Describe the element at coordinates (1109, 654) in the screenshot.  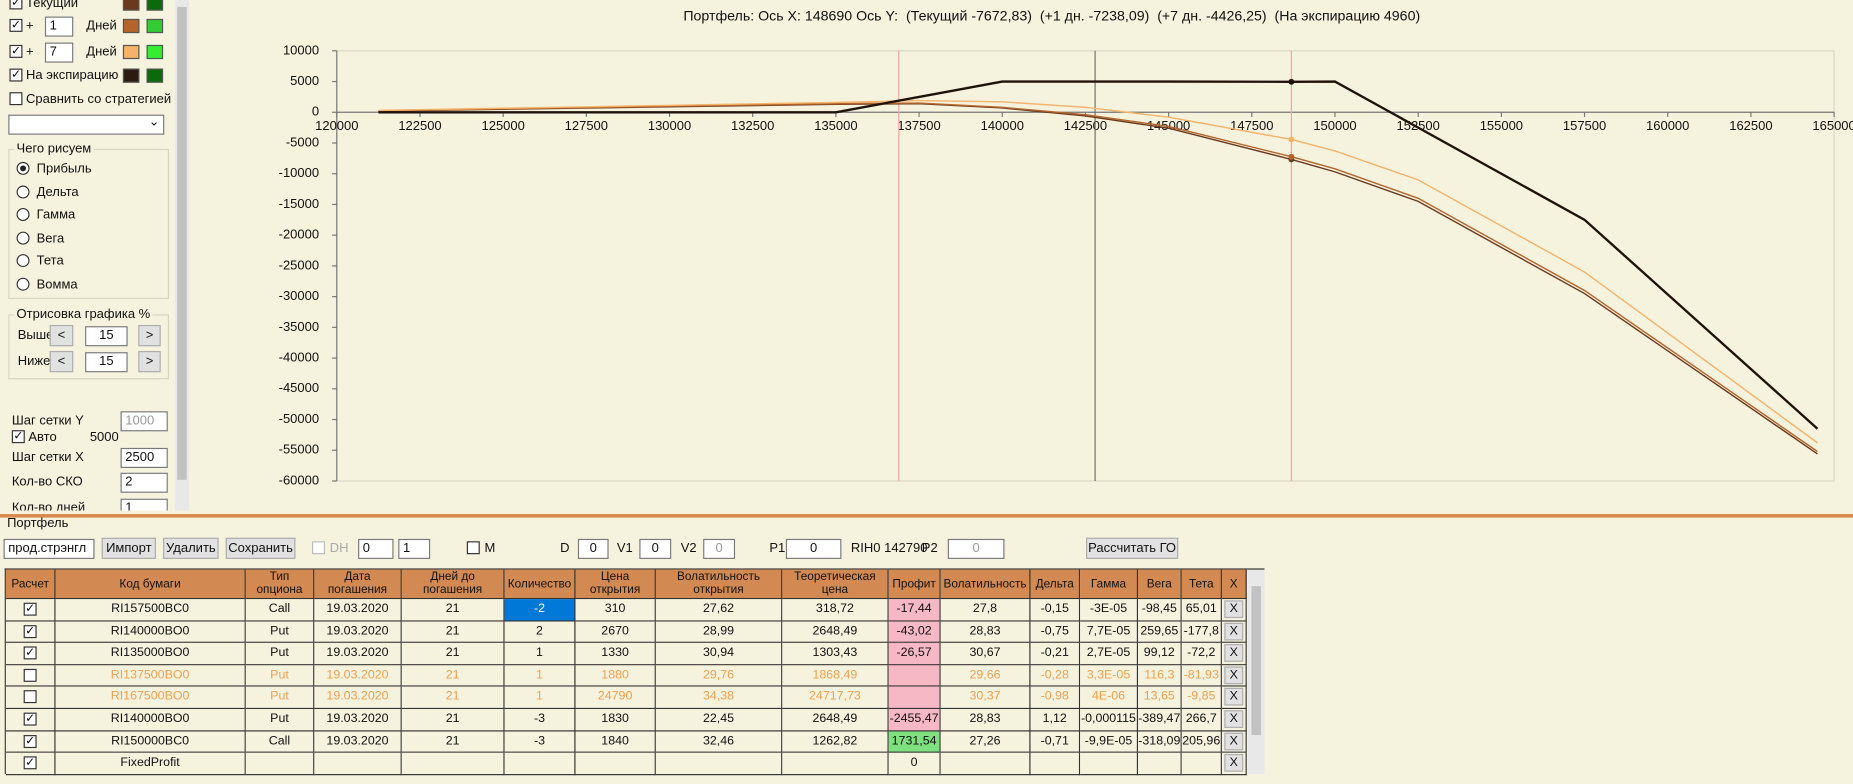
I see `cell: 2,7E-05` at that location.